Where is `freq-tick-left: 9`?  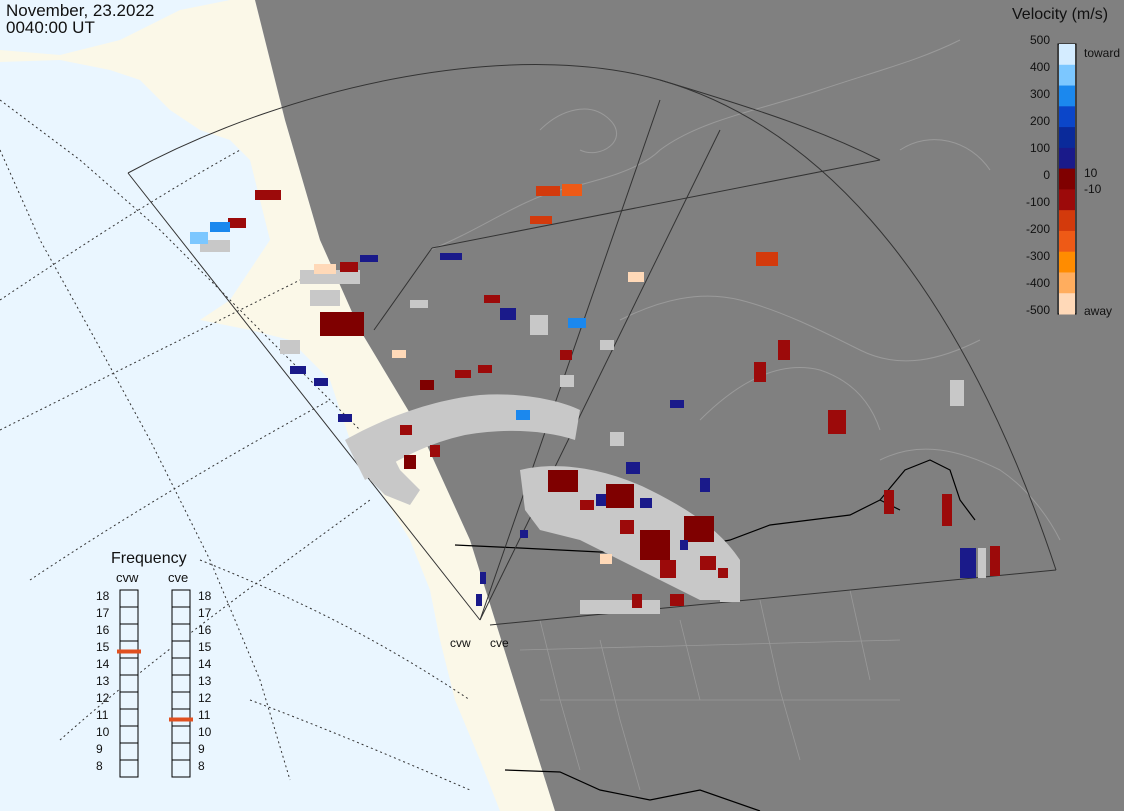 freq-tick-left: 9 is located at coordinates (99, 749).